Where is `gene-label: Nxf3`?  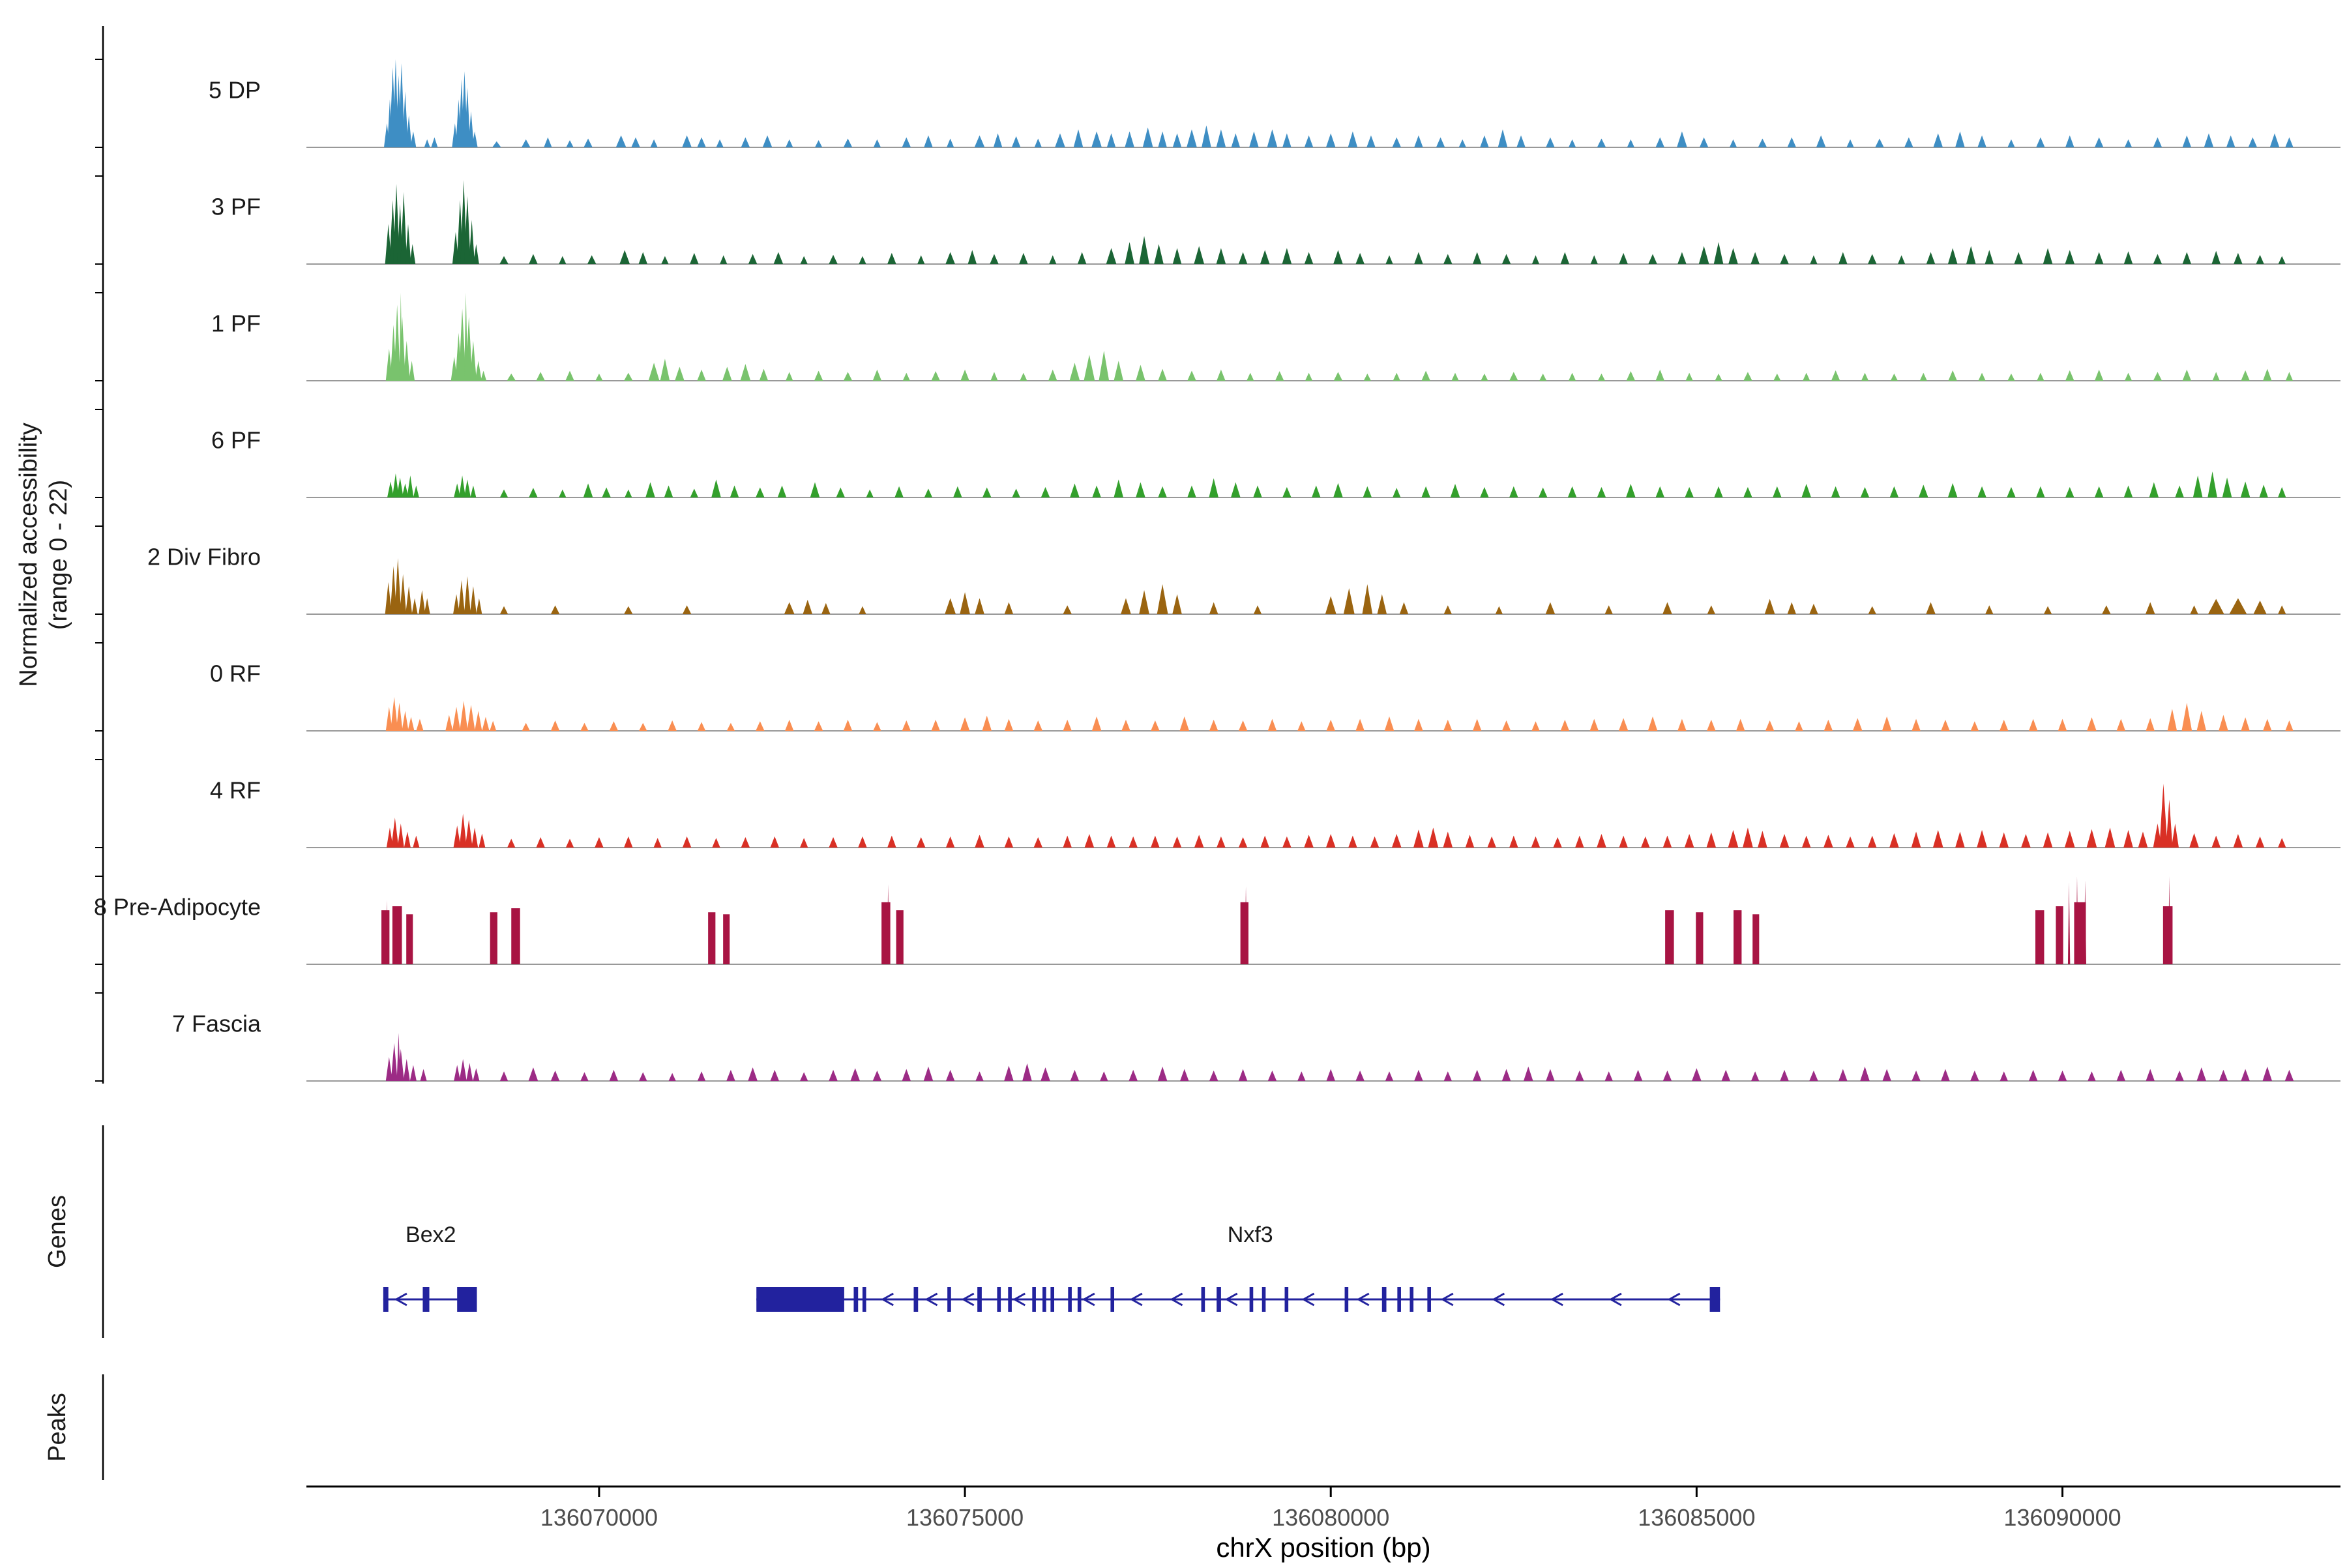 gene-label: Nxf3 is located at coordinates (1250, 1234).